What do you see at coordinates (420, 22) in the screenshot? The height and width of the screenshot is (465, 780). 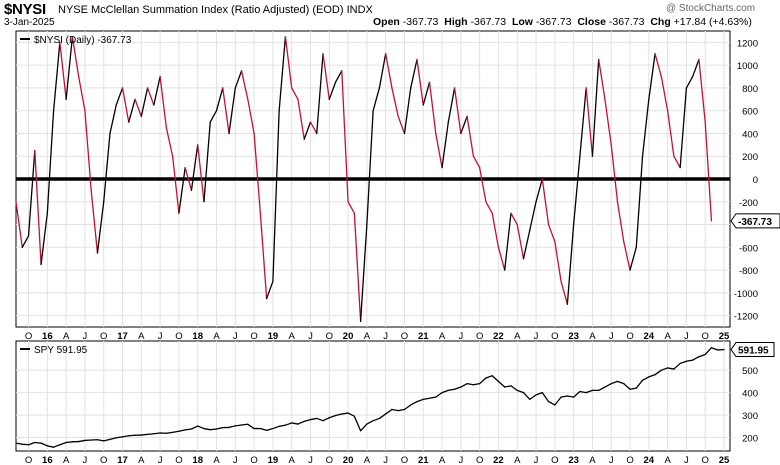 I see `open-value: -367.73` at bounding box center [420, 22].